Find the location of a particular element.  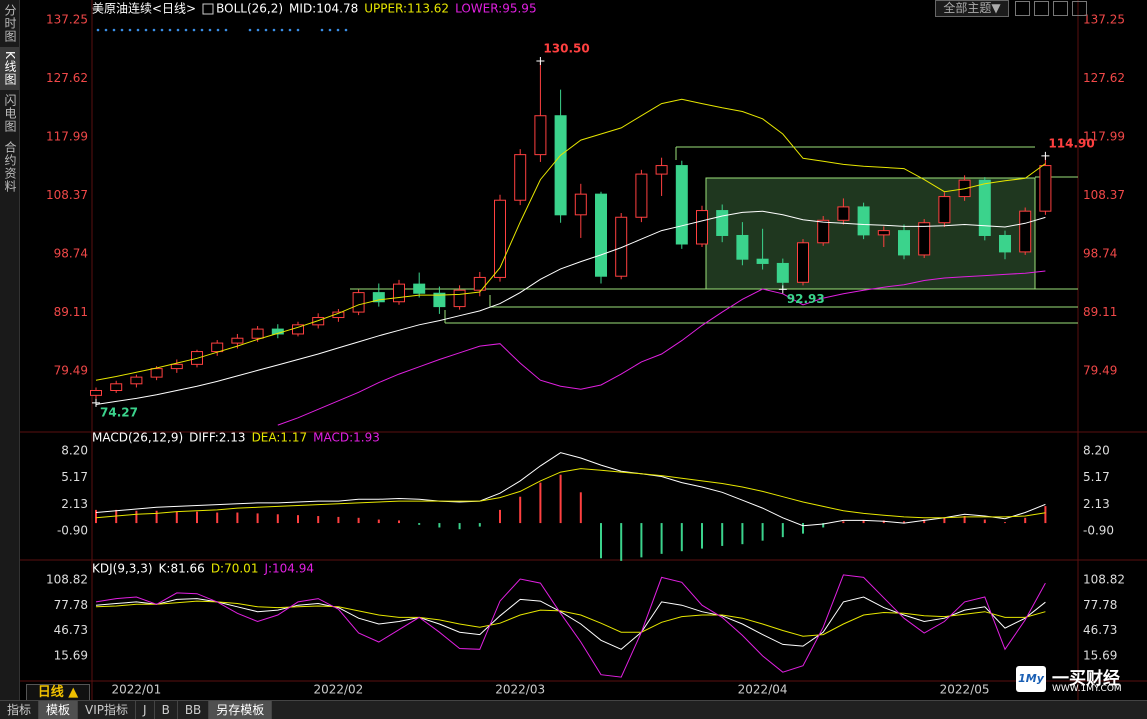

y-tick-label: 108.37 is located at coordinates (67, 195).